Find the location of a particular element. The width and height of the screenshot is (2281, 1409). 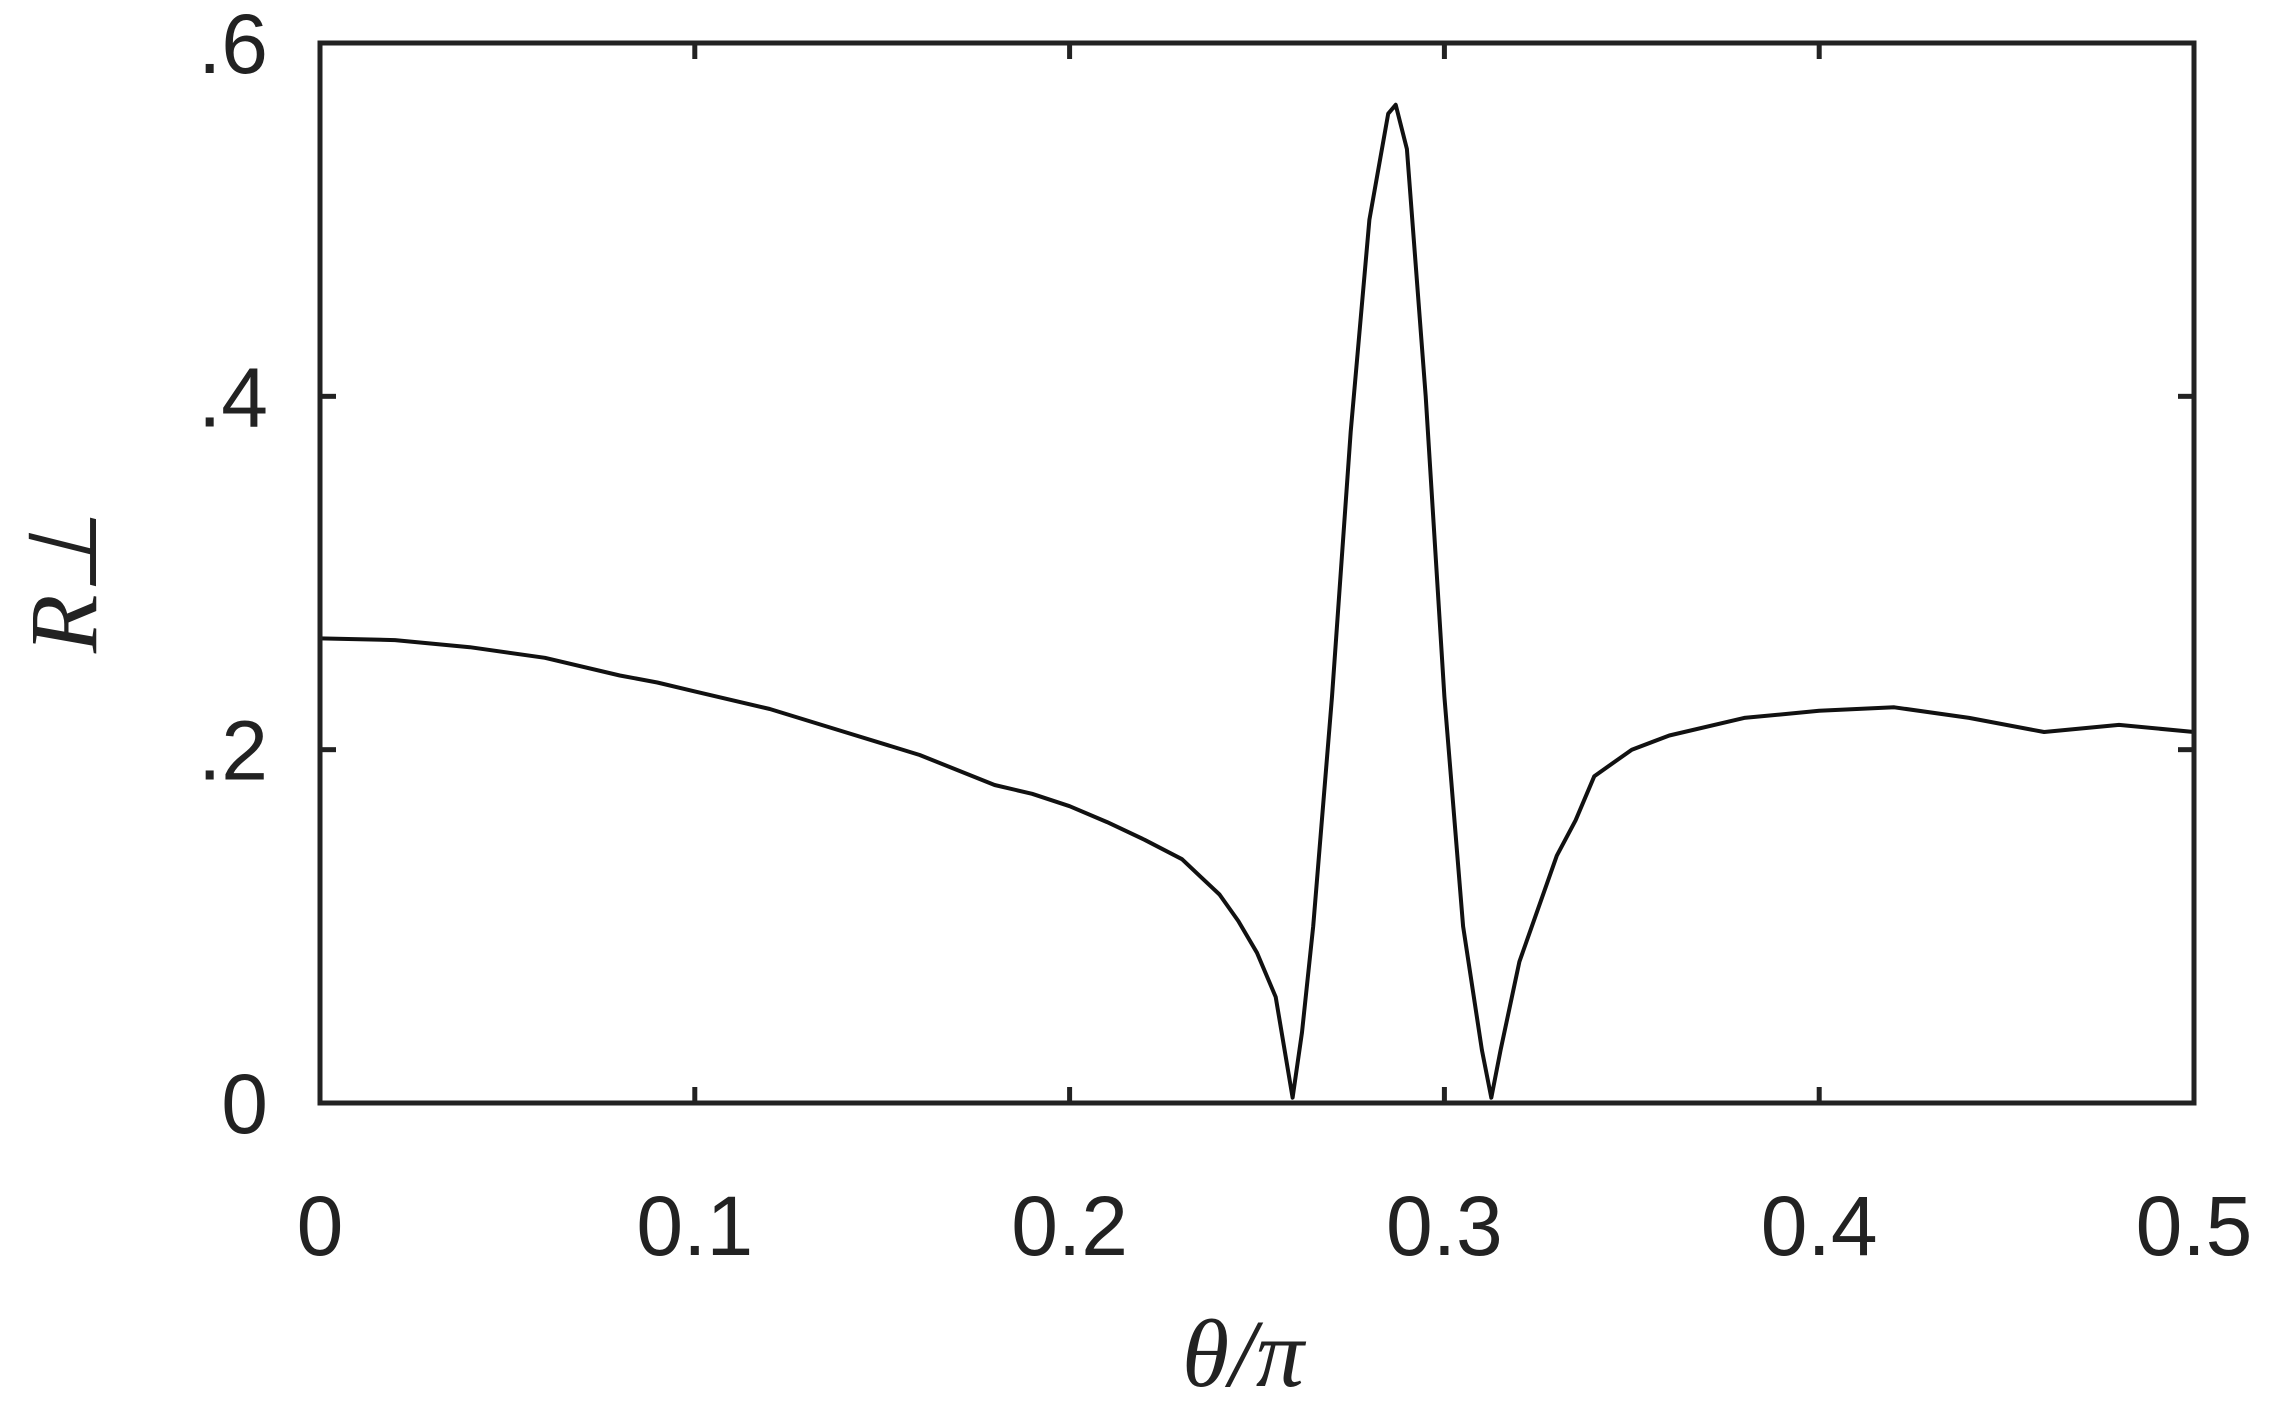

x-tick-label: 0.2 is located at coordinates (1069, 1226).